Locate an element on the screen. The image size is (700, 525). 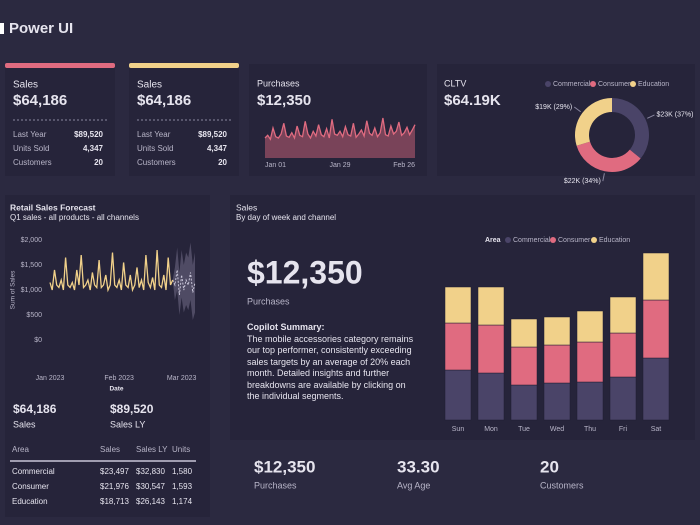
kpi-value: 33.30 is located at coordinates (418, 466).